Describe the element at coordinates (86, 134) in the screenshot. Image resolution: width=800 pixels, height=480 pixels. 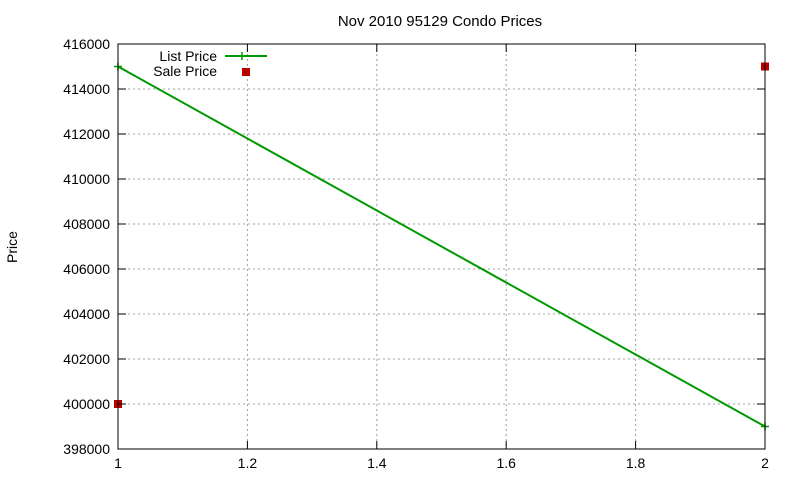
I see `y-tick-label: 412000` at that location.